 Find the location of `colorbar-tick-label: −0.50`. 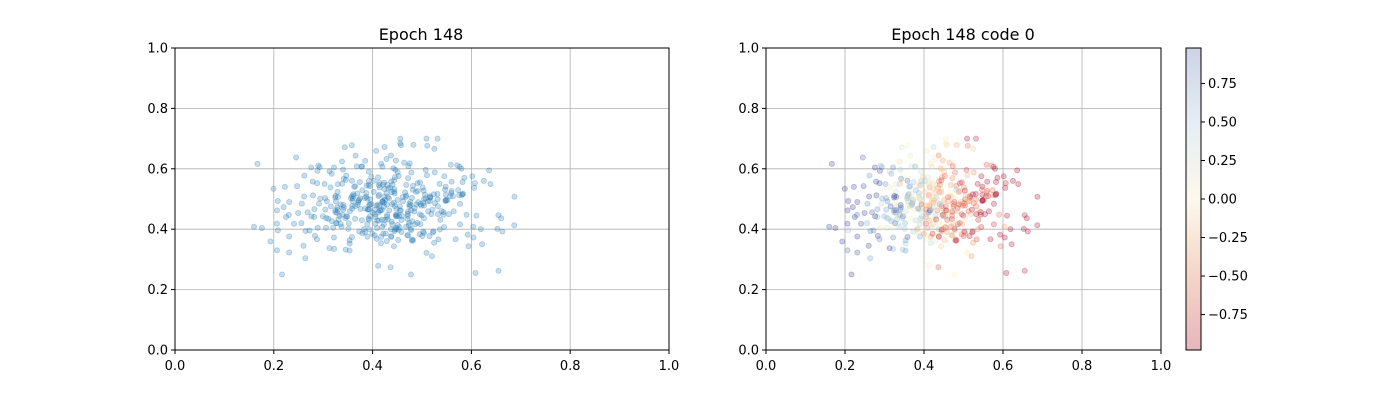

colorbar-tick-label: −0.50 is located at coordinates (1228, 277).